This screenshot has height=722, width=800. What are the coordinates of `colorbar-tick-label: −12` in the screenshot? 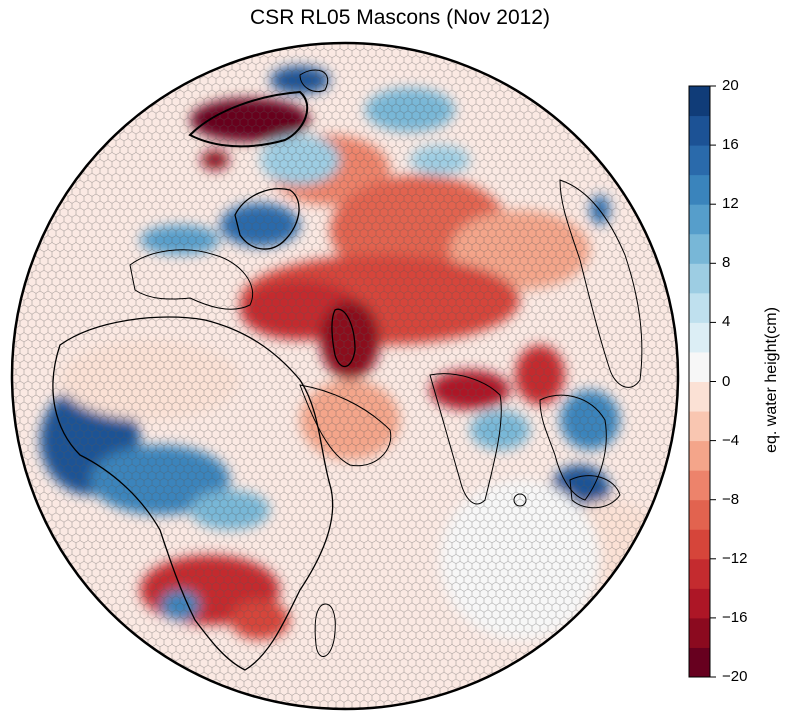 It's located at (735, 558).